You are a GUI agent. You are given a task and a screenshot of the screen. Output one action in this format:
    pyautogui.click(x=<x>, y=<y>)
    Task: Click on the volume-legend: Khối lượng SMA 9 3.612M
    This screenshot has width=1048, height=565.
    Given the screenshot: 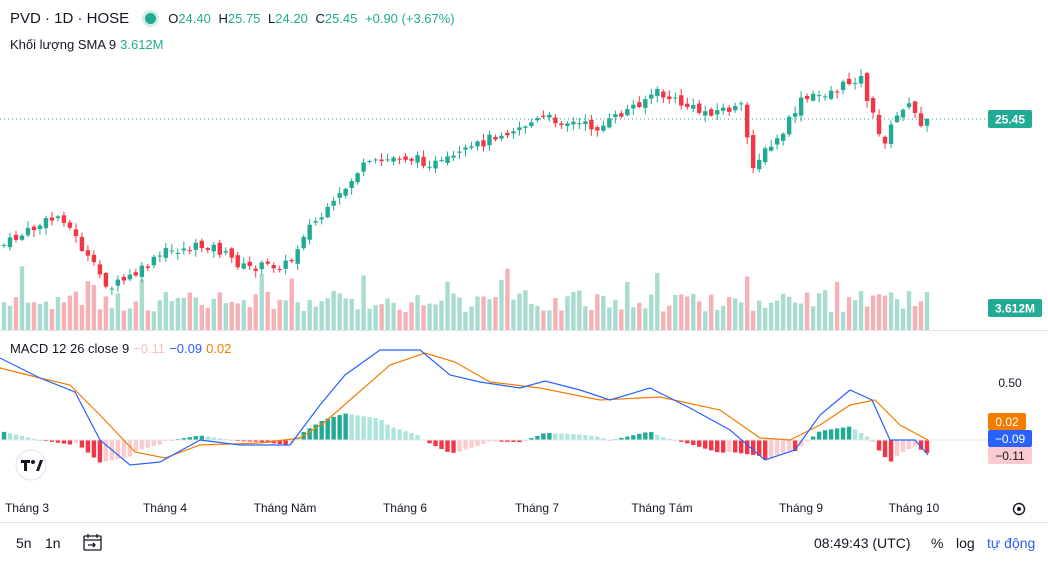 What is the action you would take?
    pyautogui.click(x=87, y=44)
    